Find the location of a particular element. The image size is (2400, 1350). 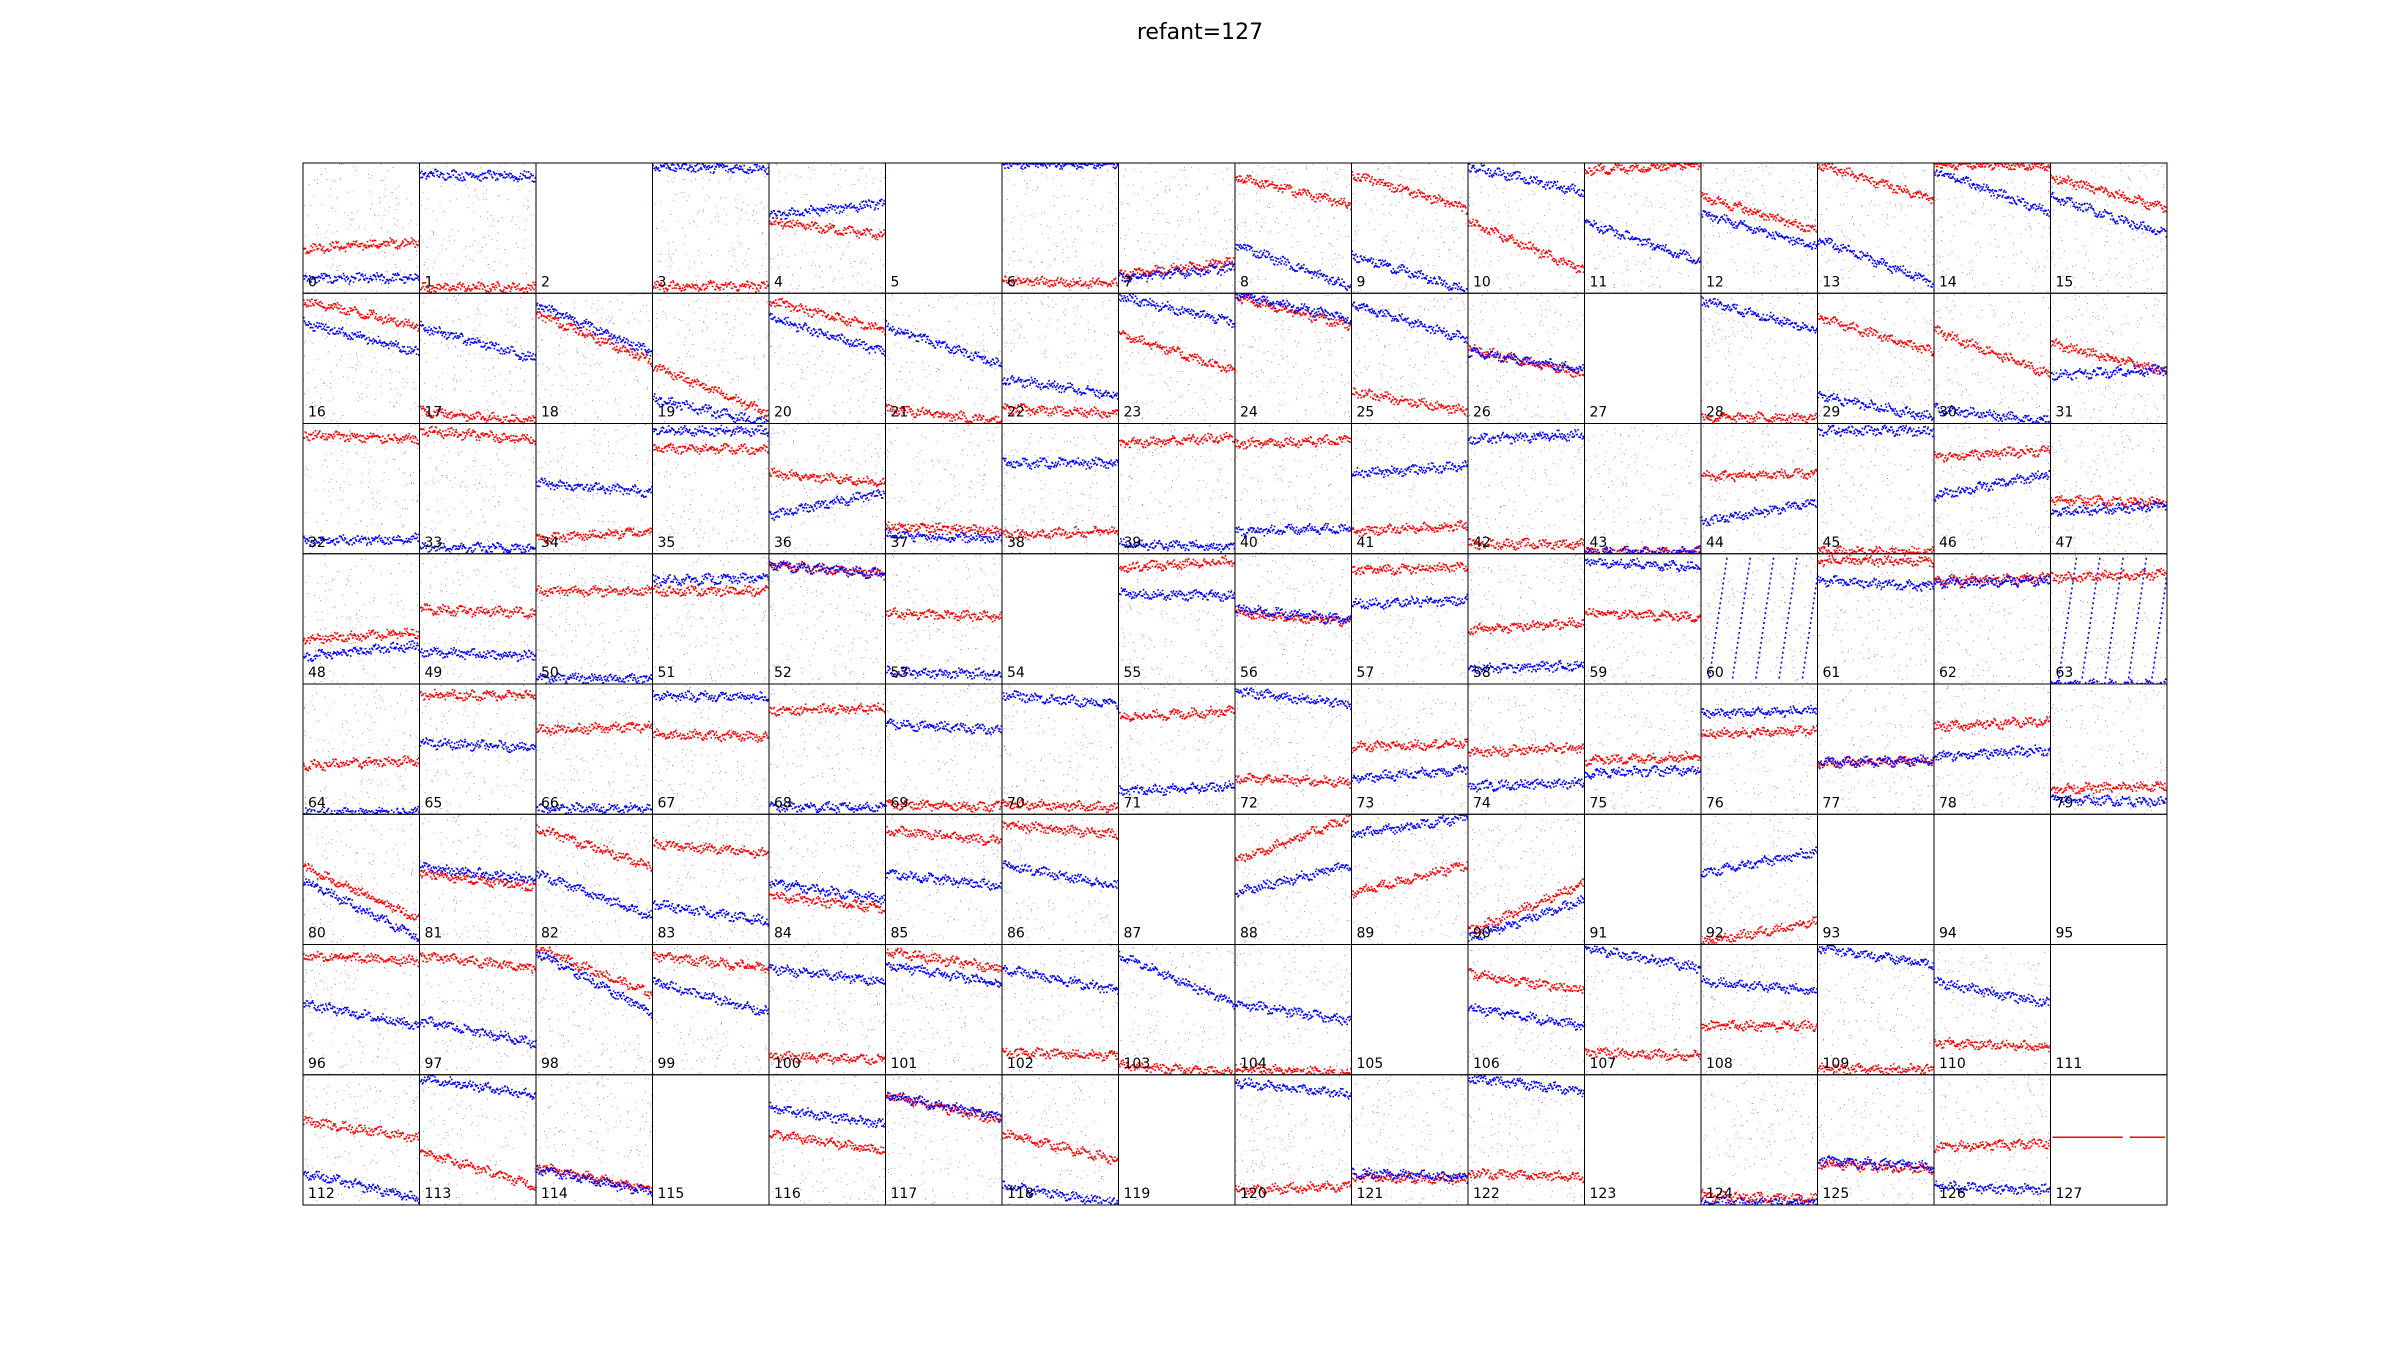

panel-35: 35 is located at coordinates (711, 489).